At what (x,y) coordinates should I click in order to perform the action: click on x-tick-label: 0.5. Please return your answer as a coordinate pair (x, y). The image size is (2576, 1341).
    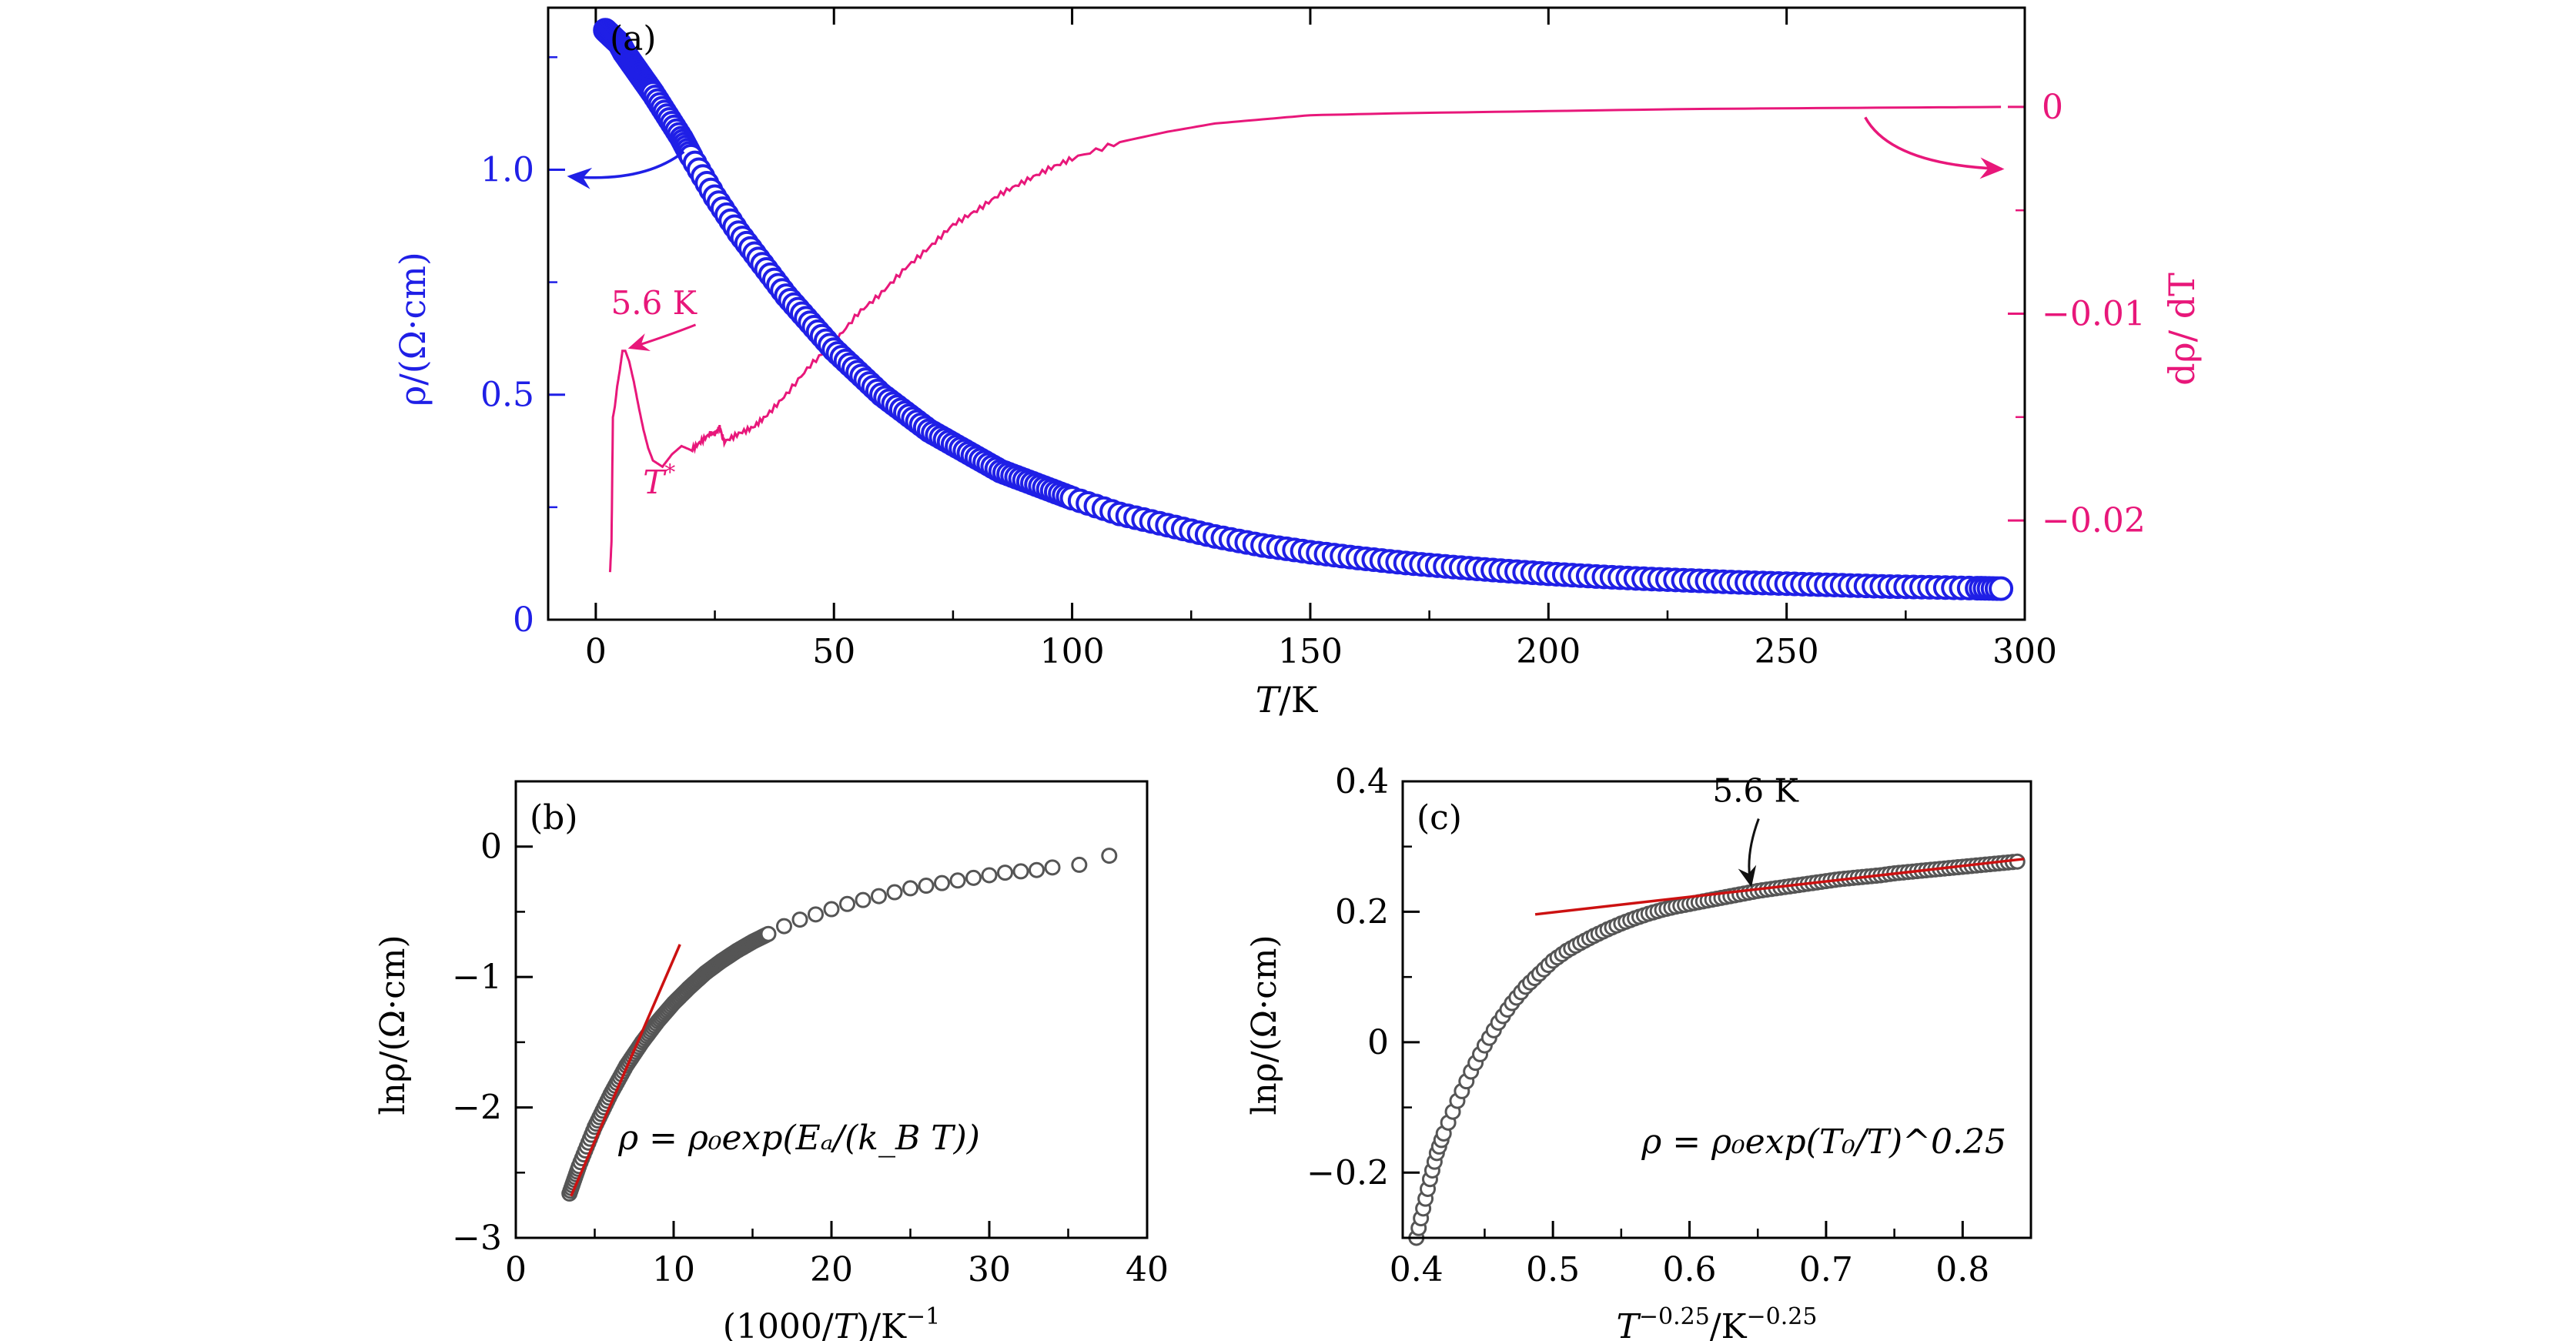
    Looking at the image, I should click on (1553, 1269).